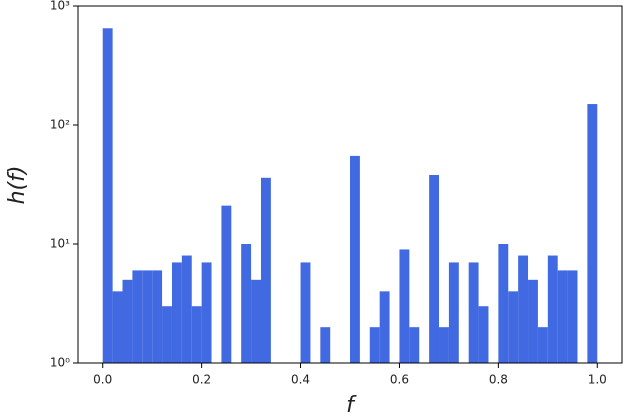 This screenshot has height=418, width=626. What do you see at coordinates (17, 185) in the screenshot?
I see `y-axis-label: h(f)` at bounding box center [17, 185].